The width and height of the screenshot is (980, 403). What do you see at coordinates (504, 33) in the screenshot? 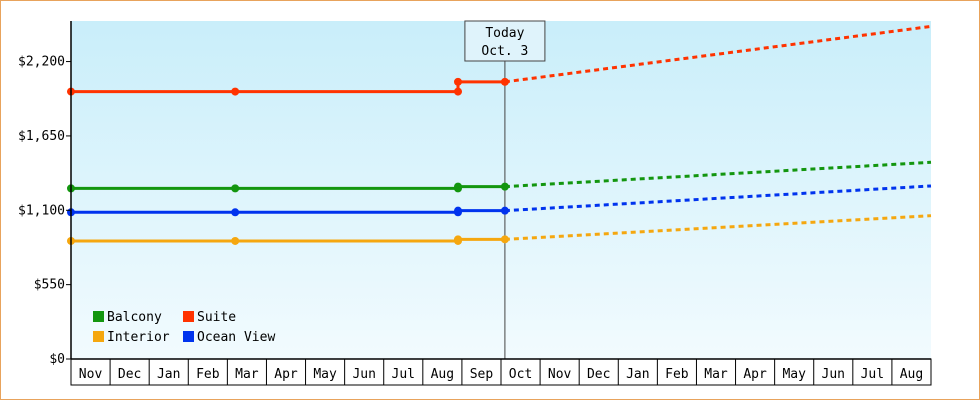
I see `today-label: Today` at bounding box center [504, 33].